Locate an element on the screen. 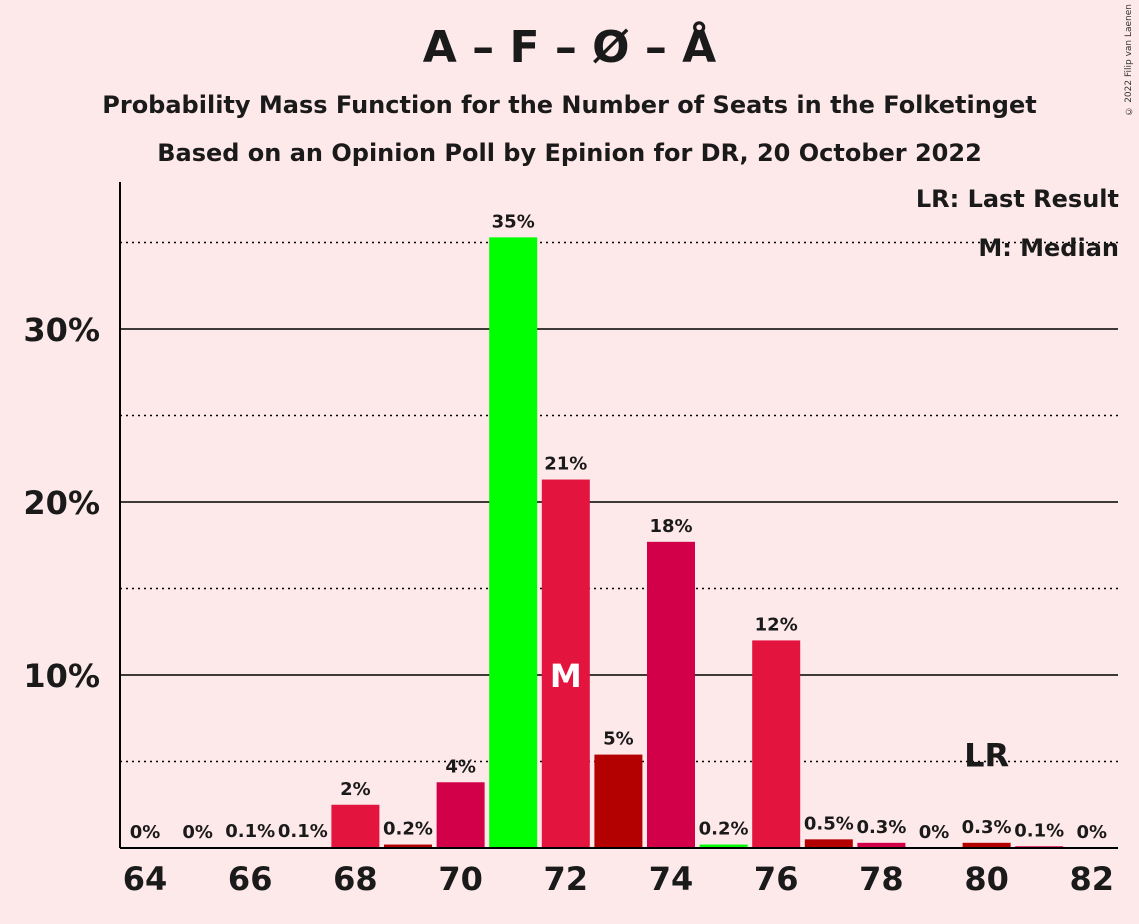 The width and height of the screenshot is (1139, 924). bar-value-label: 4% is located at coordinates (460, 766).